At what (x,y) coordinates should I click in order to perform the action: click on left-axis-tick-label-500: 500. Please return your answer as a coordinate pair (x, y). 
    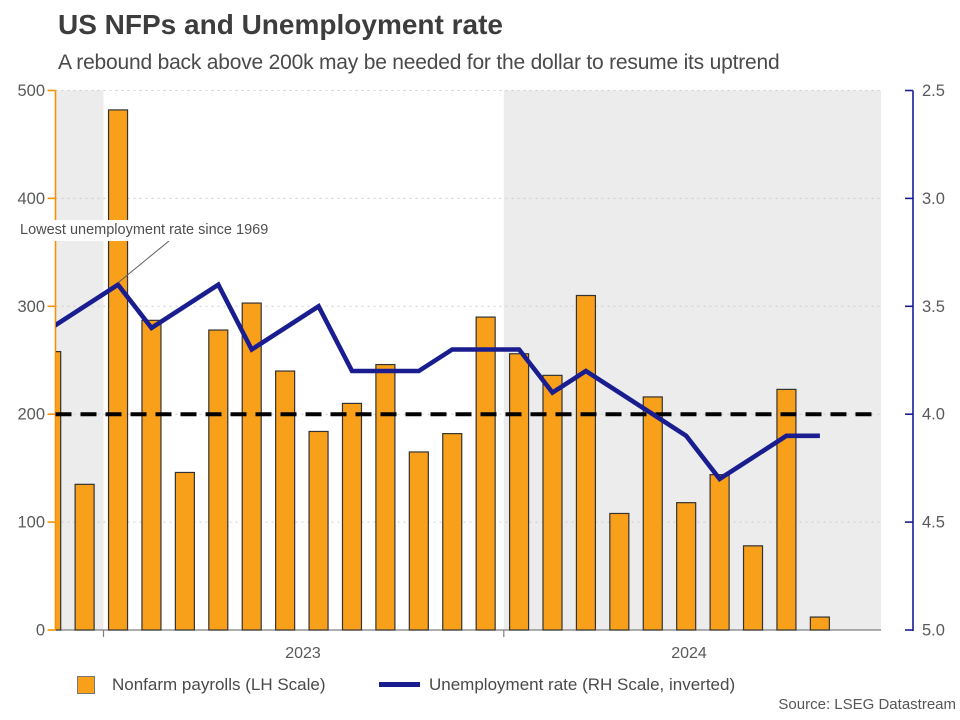
    Looking at the image, I should click on (31, 91).